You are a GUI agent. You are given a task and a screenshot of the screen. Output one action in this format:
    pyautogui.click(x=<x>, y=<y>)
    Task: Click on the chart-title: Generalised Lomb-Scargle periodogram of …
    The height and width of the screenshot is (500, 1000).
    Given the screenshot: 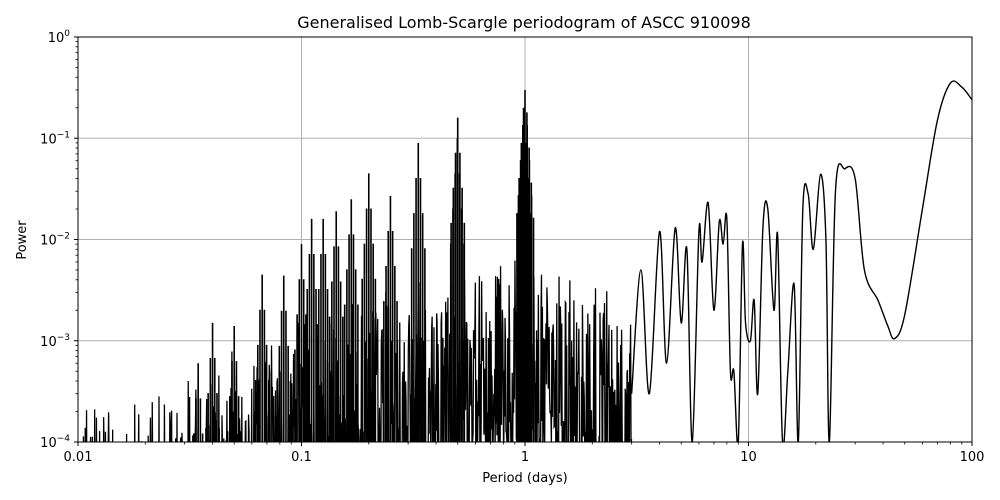 What is the action you would take?
    pyautogui.click(x=524, y=22)
    